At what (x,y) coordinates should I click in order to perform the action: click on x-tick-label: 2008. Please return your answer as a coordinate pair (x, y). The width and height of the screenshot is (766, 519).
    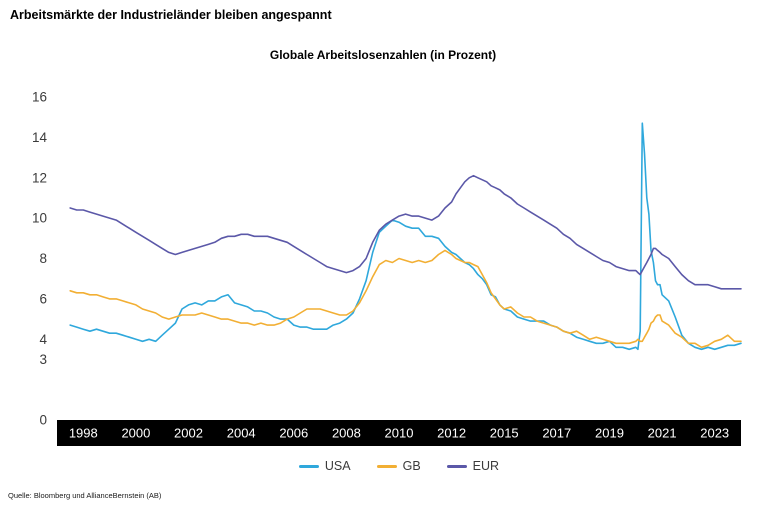
    Looking at the image, I should click on (346, 433).